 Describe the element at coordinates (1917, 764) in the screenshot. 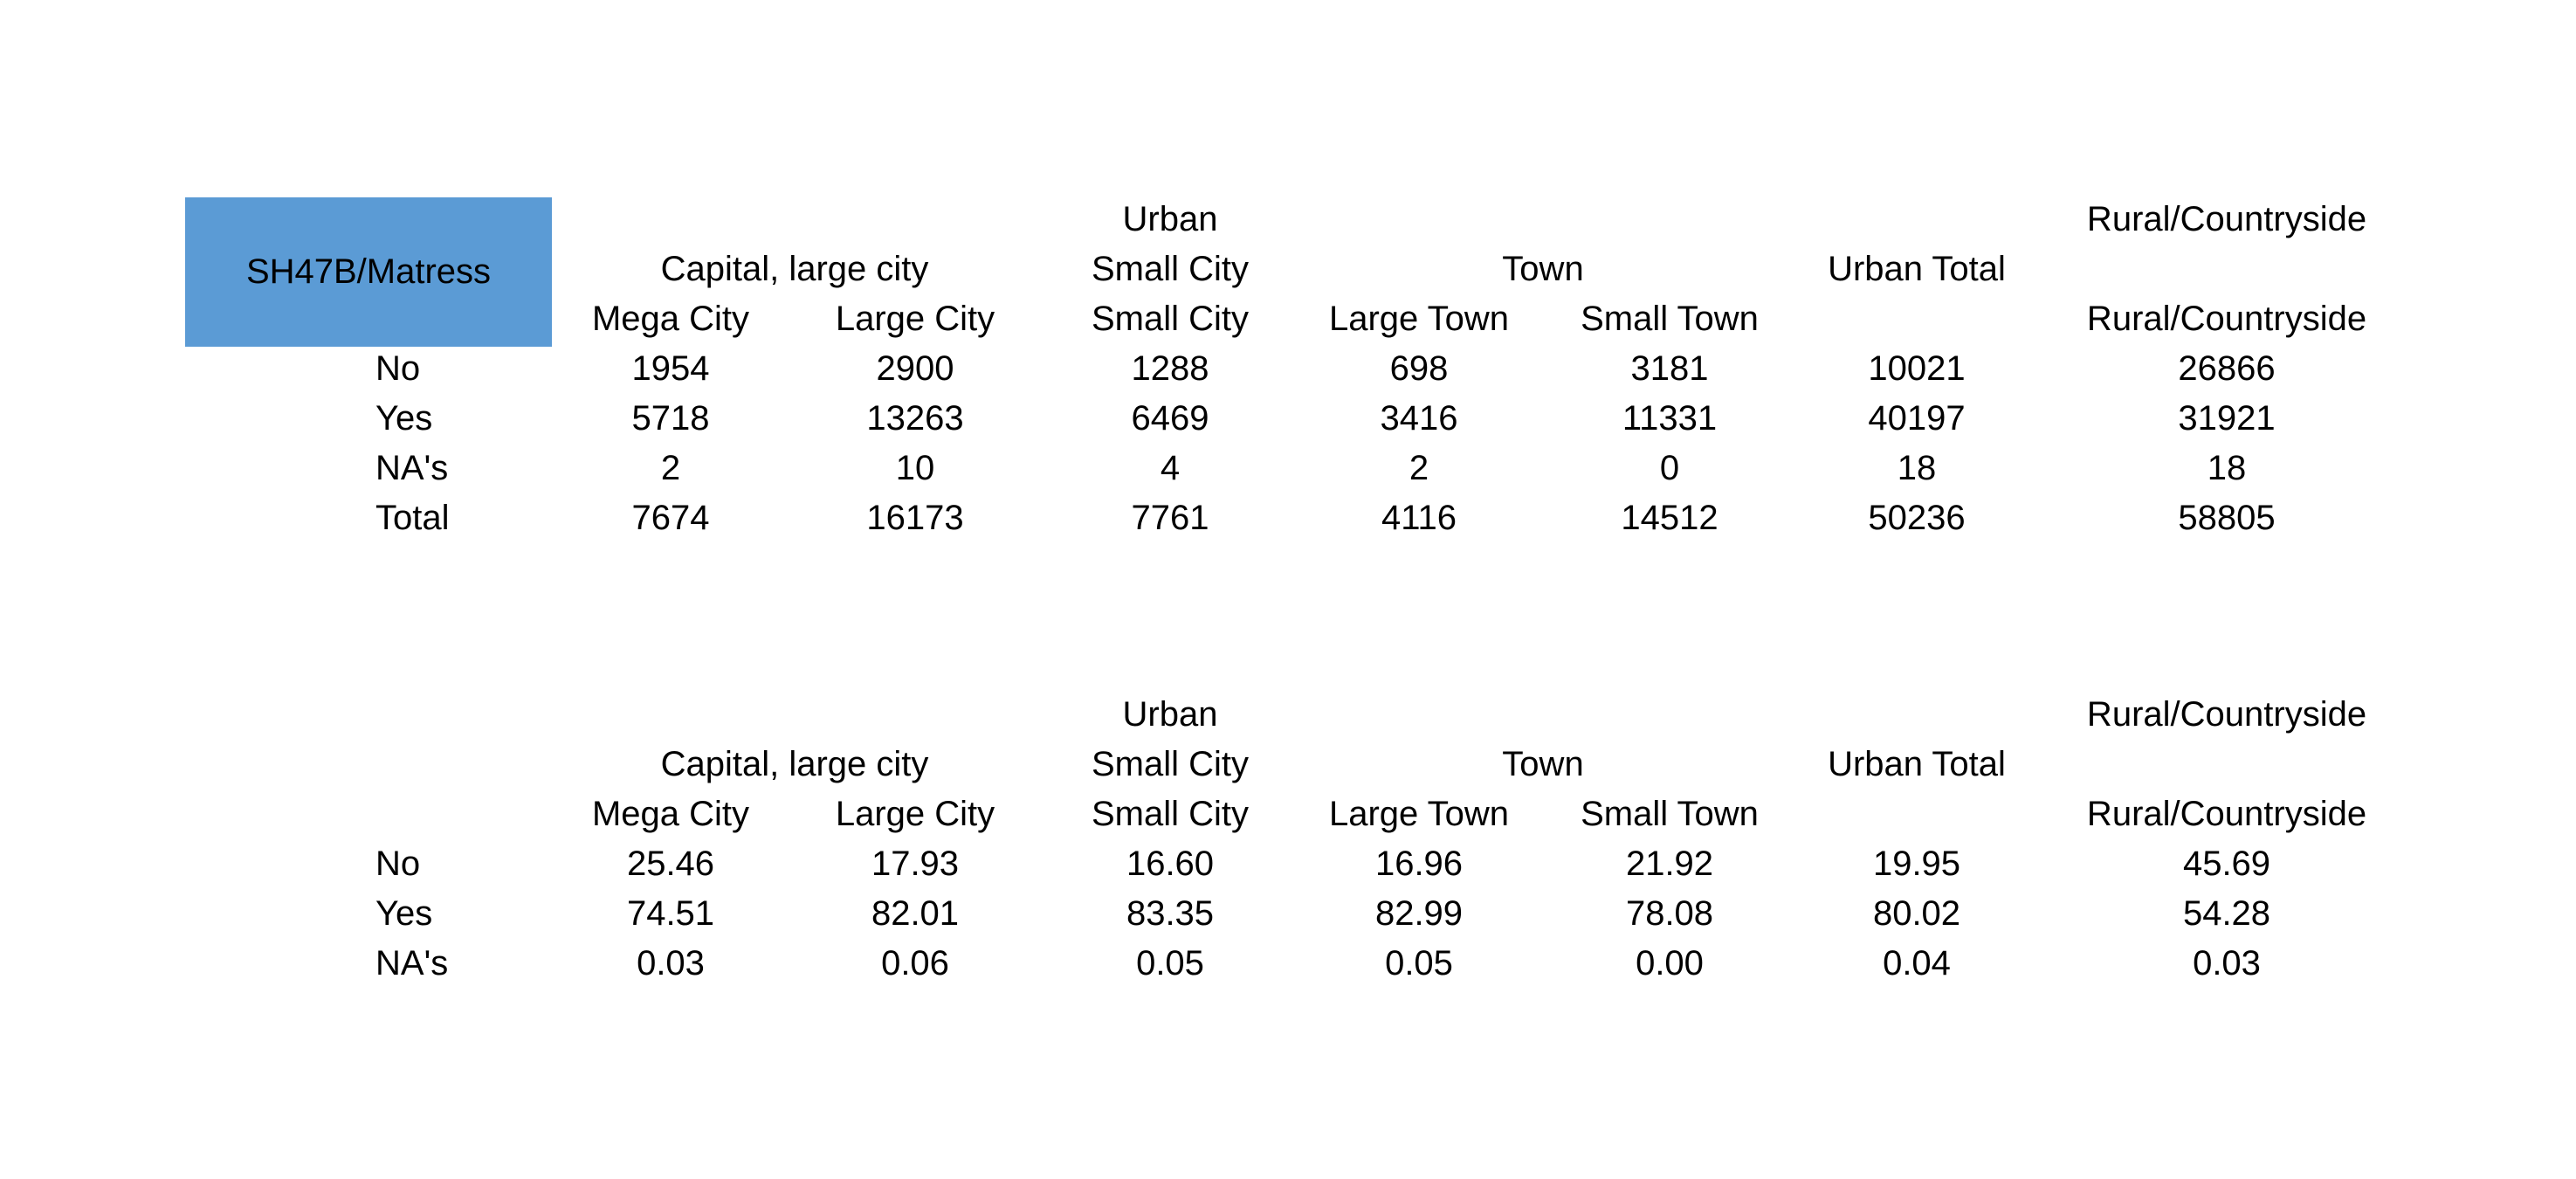

I see `pct-header-urban-total: Urban Total` at that location.